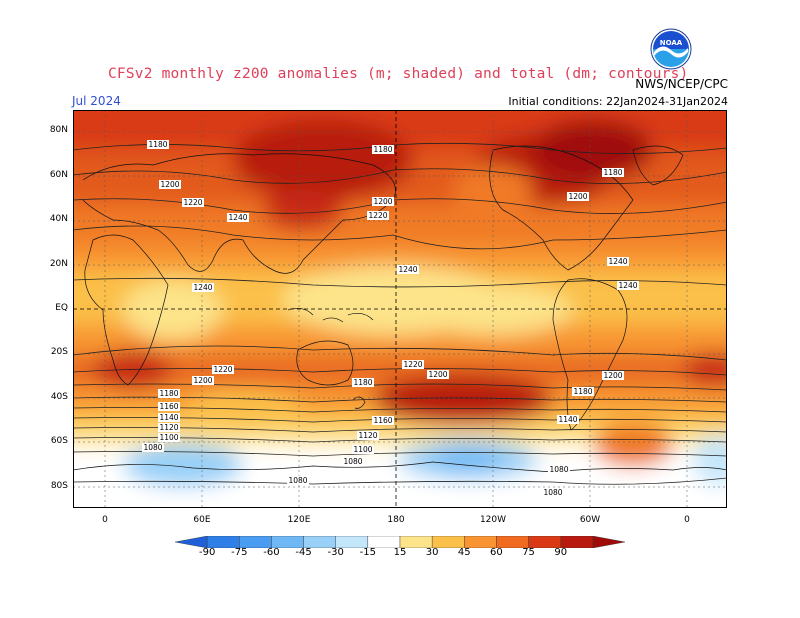 The image size is (800, 618). I want to click on lat-label: 20N, so click(58, 264).